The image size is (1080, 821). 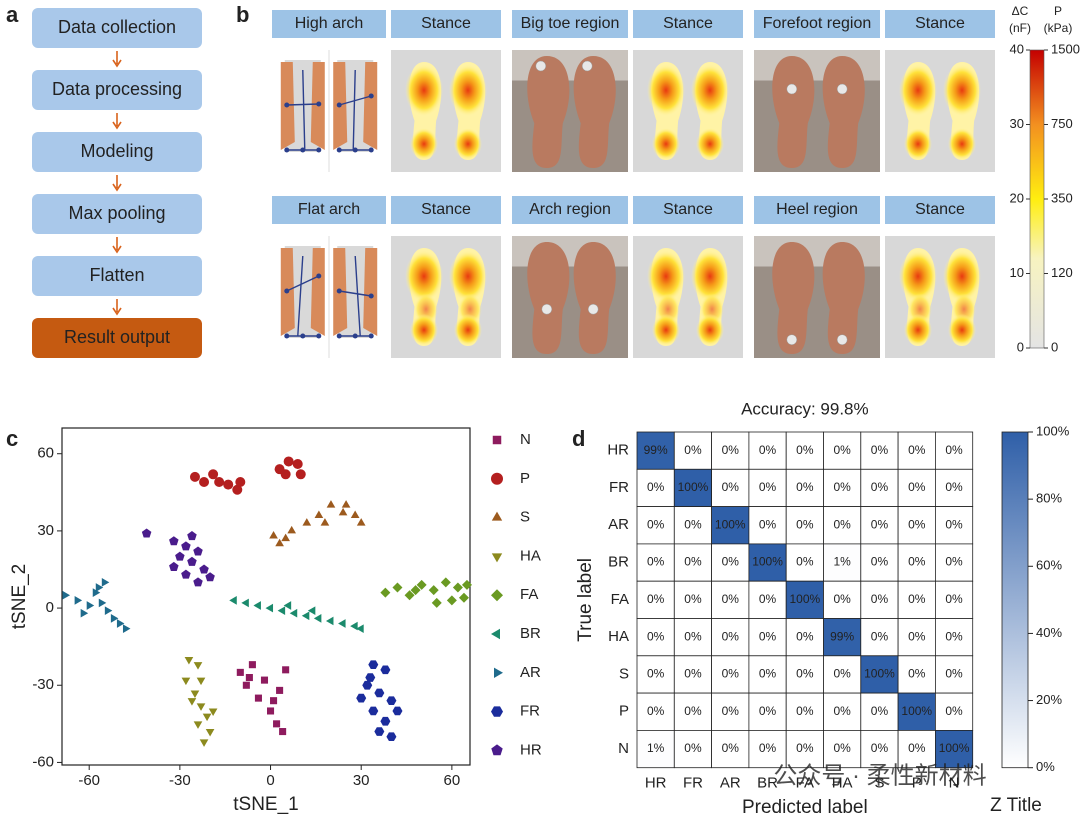 I want to click on pressure-map-bg, so click(x=446, y=297).